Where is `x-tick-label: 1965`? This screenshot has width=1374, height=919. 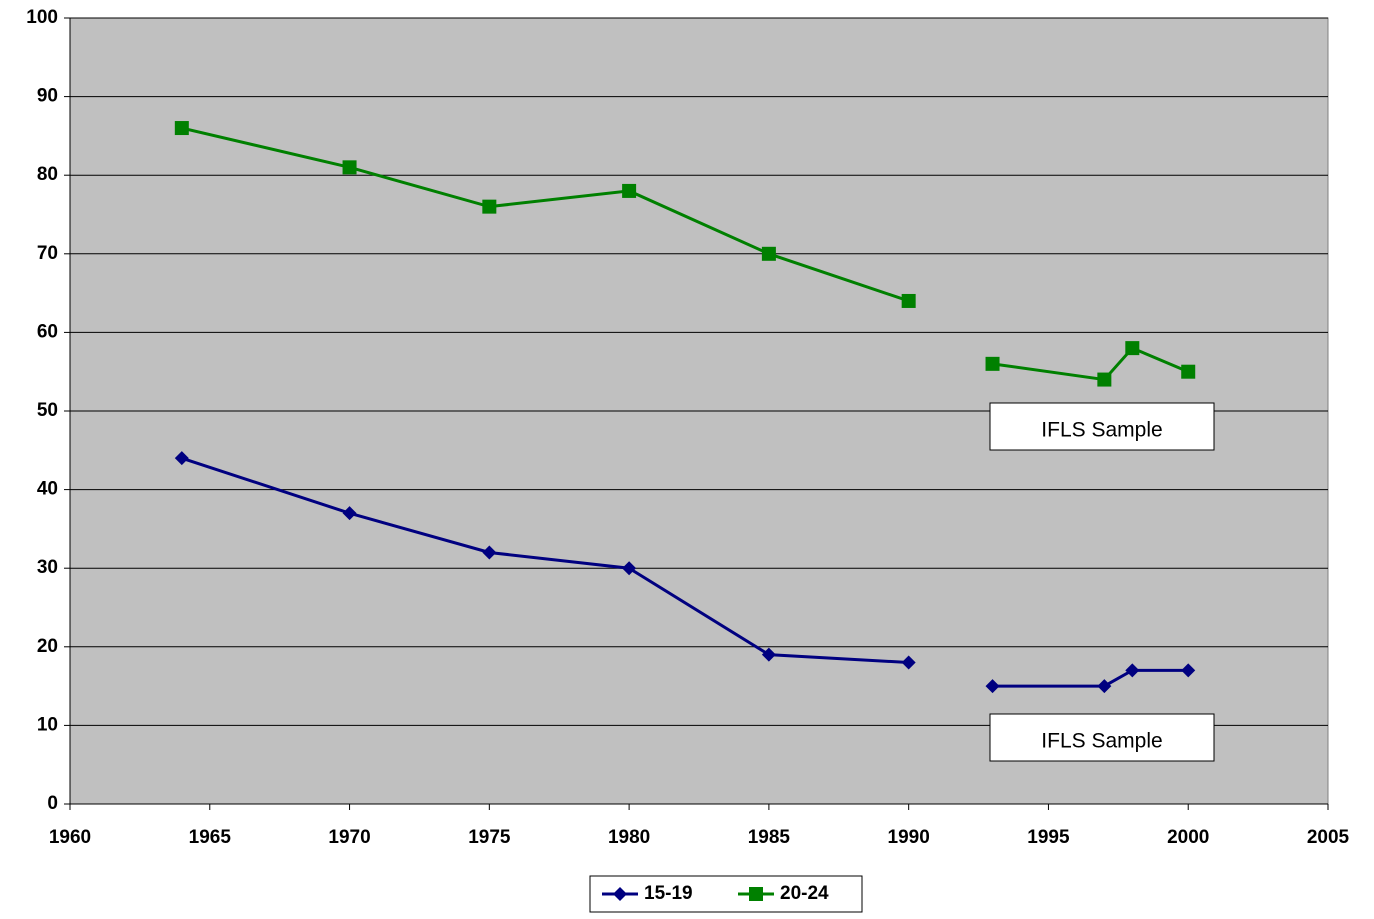 x-tick-label: 1965 is located at coordinates (210, 837).